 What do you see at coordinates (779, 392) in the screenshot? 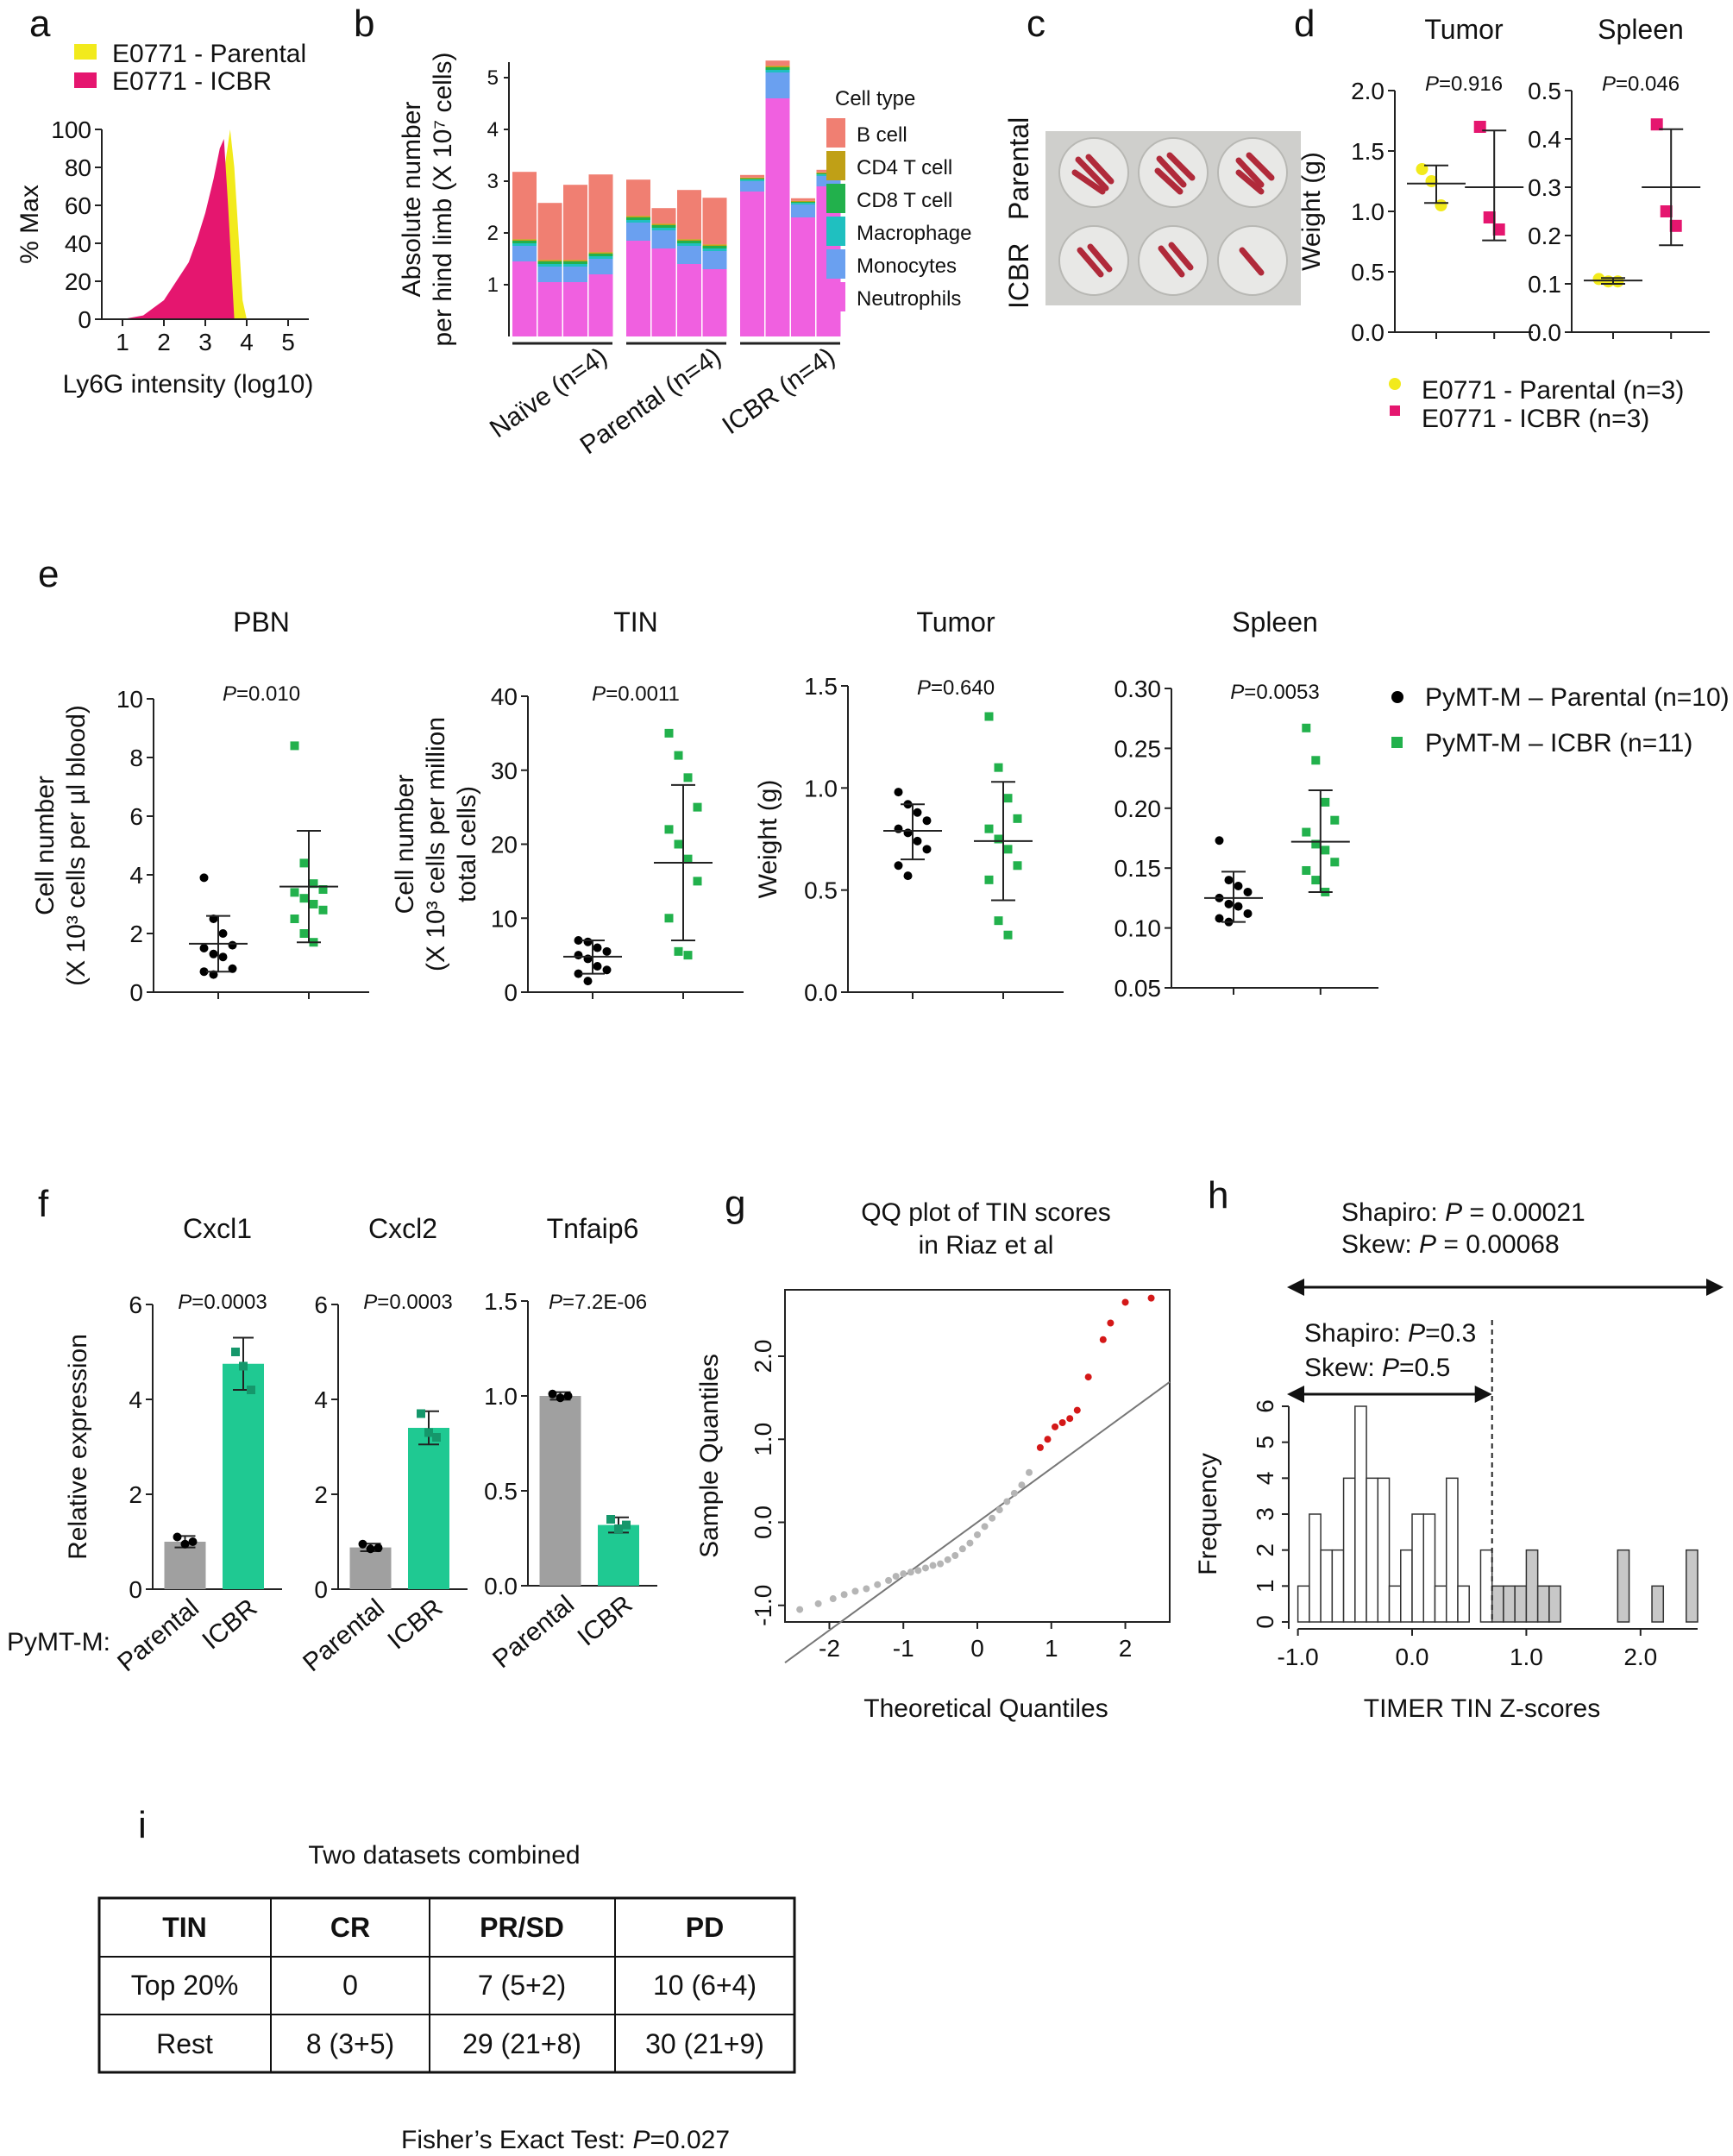
I see `group-label: ICBR (n=4)` at bounding box center [779, 392].